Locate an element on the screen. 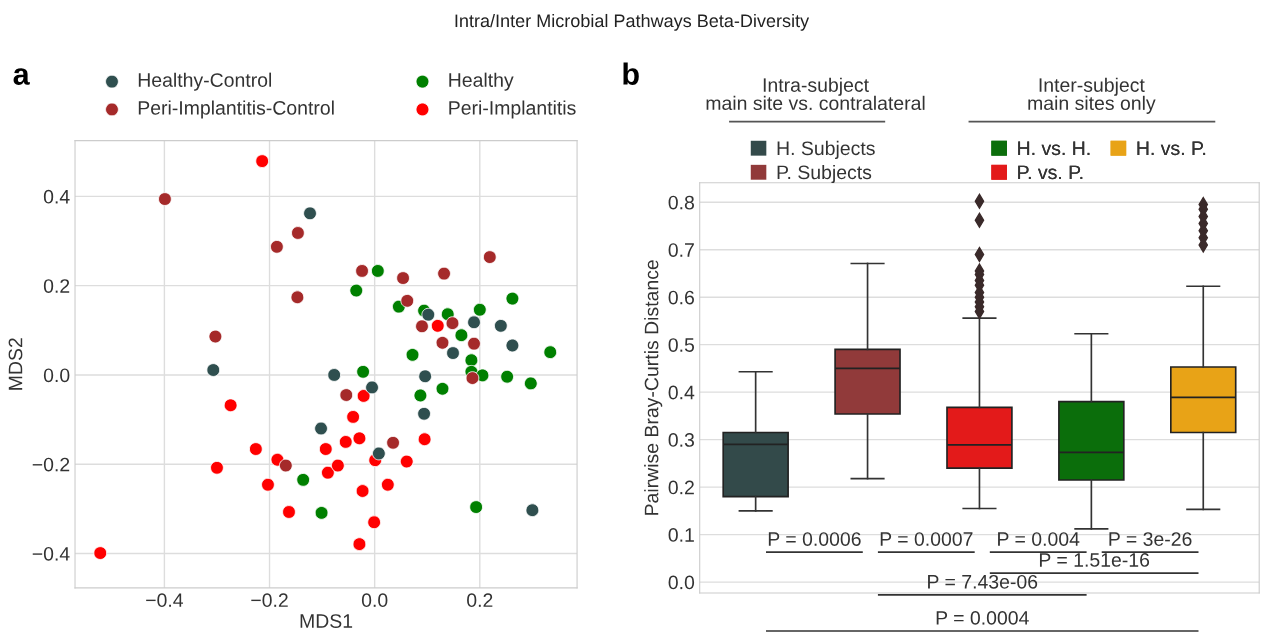  annotation: P = 1.51e-16 is located at coordinates (1094, 560).